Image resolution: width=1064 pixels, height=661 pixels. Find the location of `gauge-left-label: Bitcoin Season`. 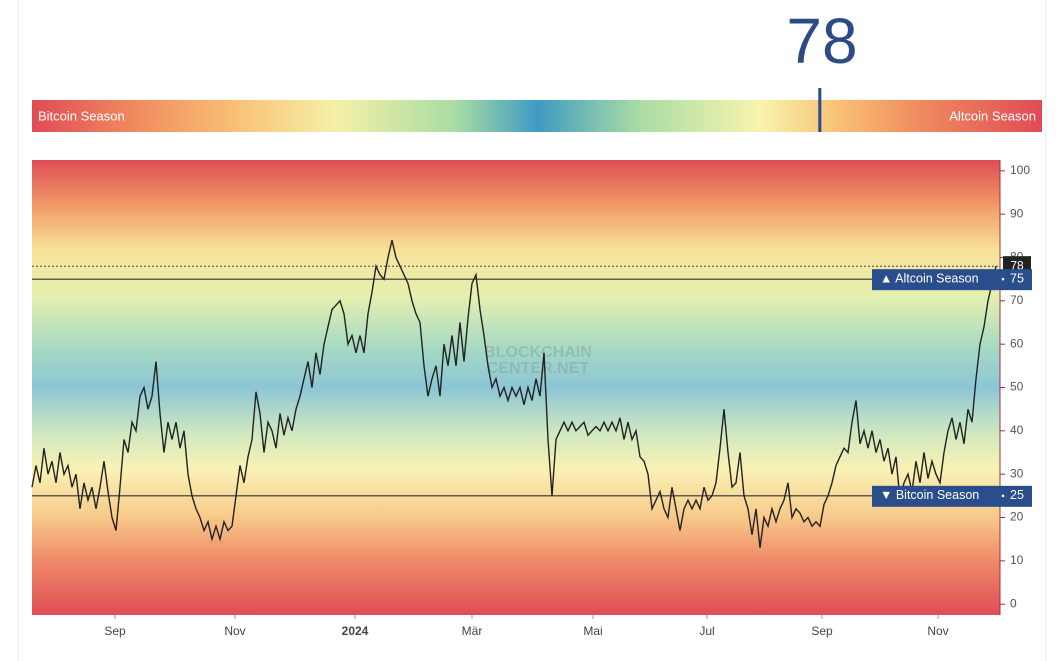

gauge-left-label: Bitcoin Season is located at coordinates (81, 115).